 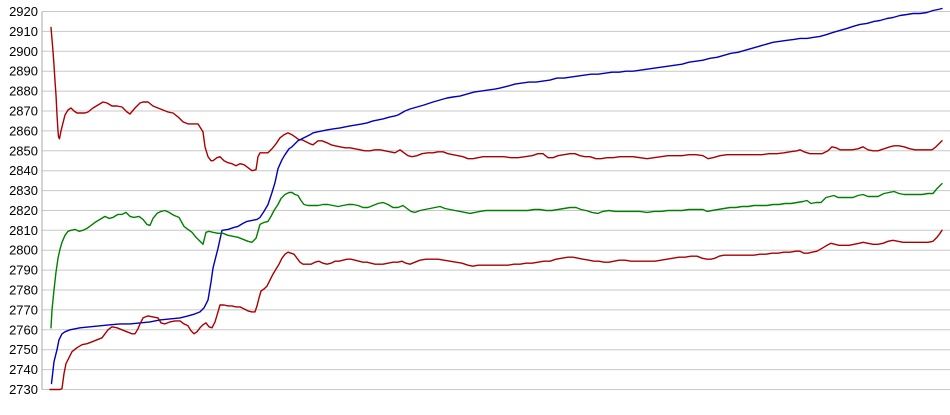 I want to click on y-axis-label: 2810, so click(x=23, y=230).